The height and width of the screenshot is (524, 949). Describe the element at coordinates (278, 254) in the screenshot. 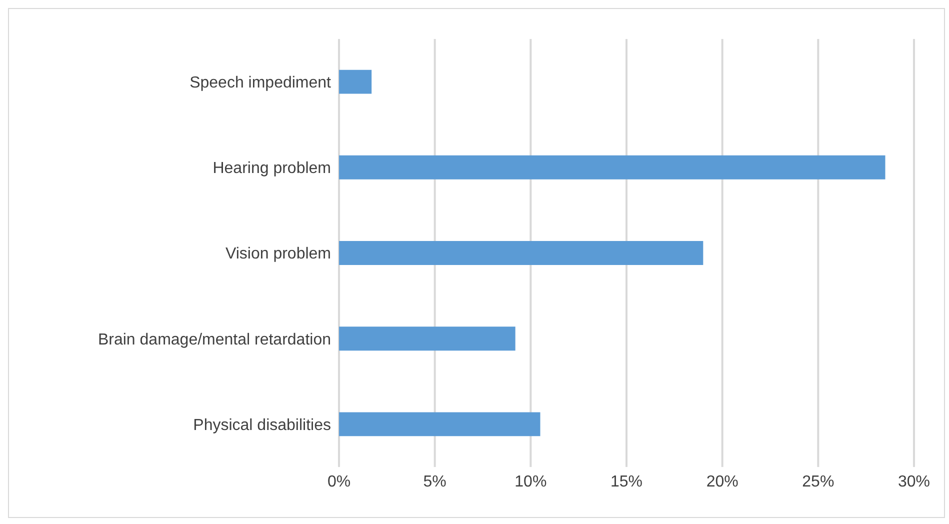

I see `y-tick-label: Vision problem` at that location.